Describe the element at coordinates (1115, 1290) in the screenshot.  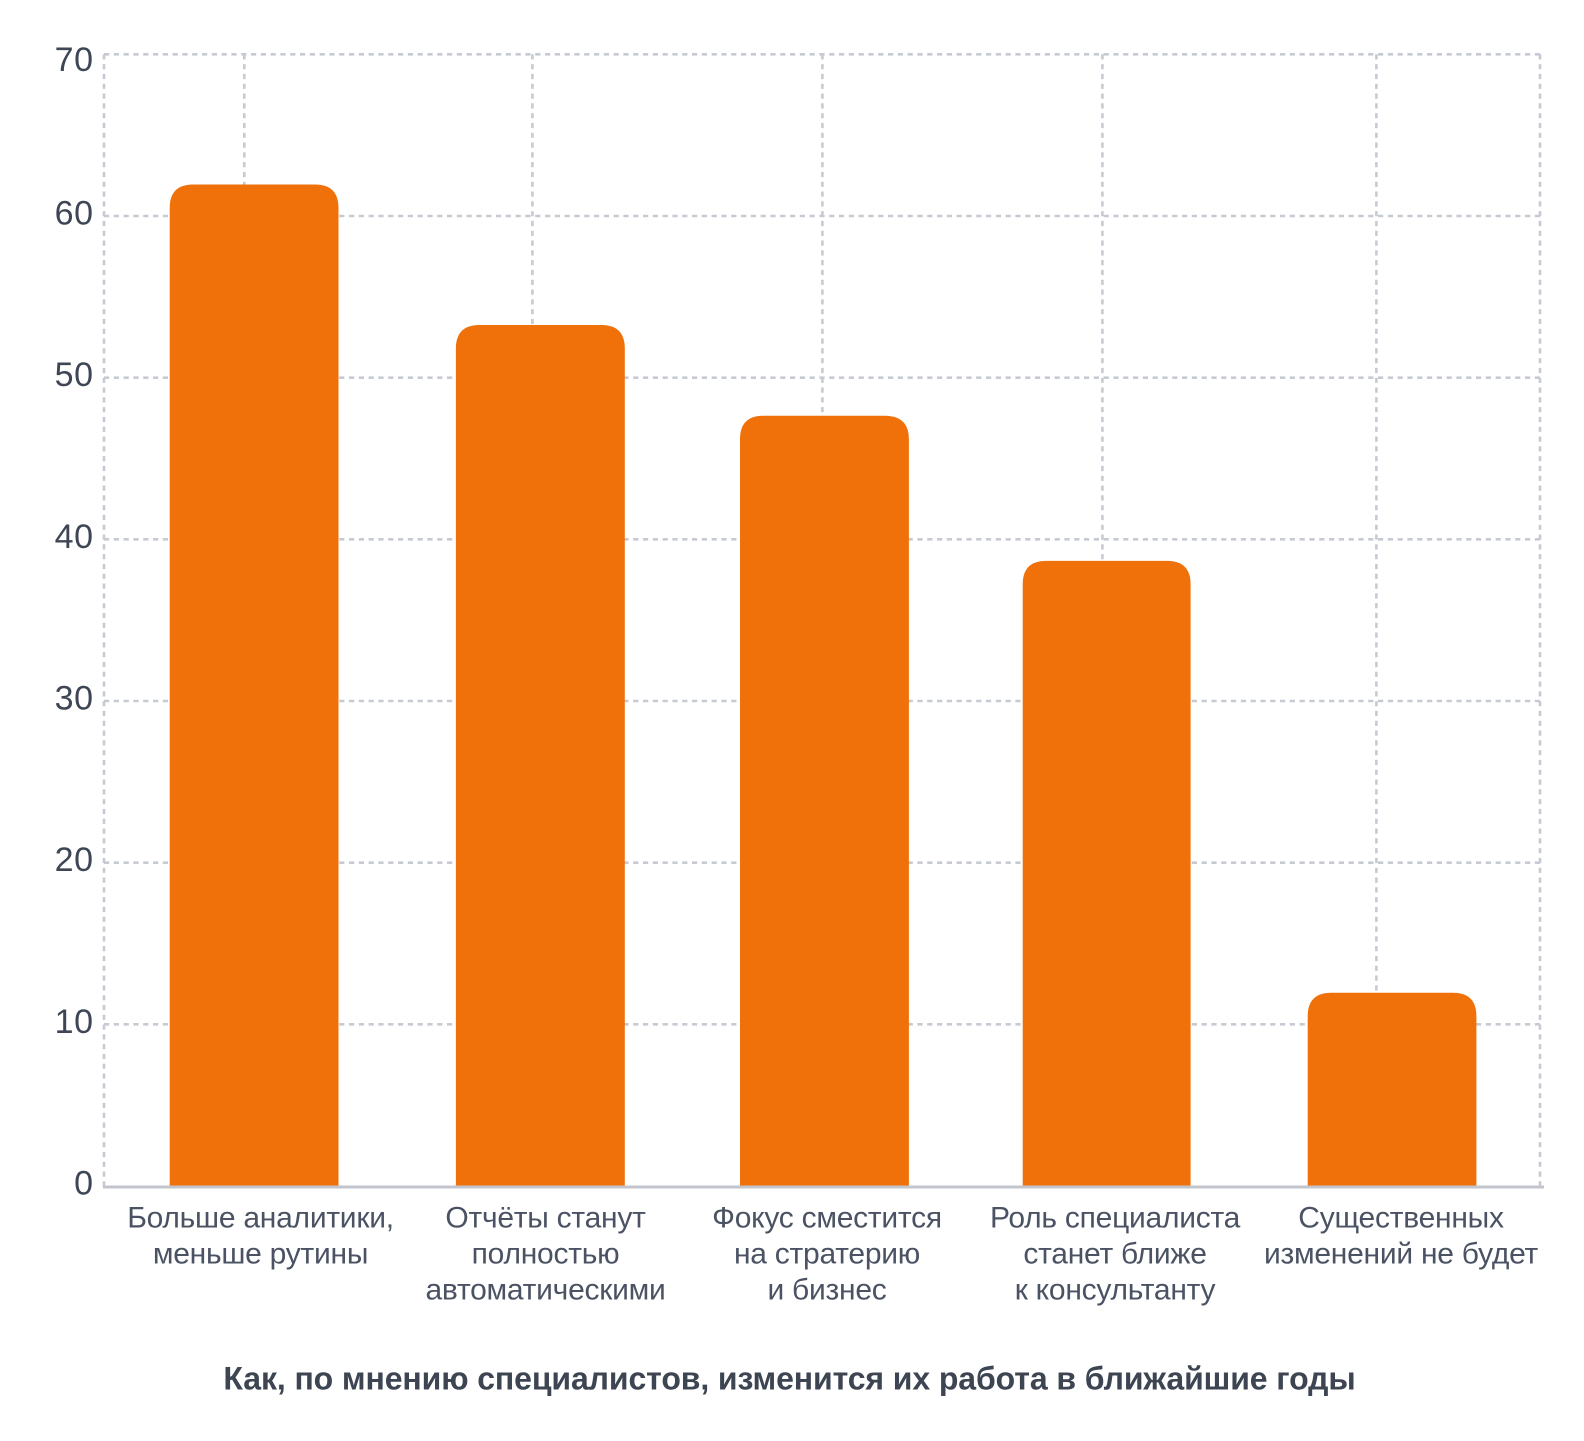
I see `svg-text: к консультанту` at that location.